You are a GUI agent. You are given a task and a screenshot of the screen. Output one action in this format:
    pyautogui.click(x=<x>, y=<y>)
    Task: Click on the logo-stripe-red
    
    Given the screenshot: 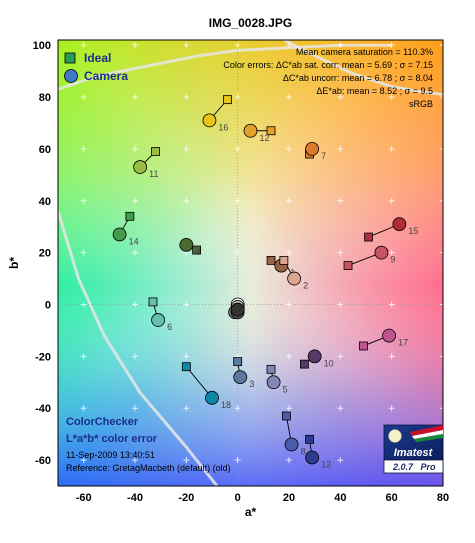 What is the action you would take?
    pyautogui.click(x=426, y=430)
    